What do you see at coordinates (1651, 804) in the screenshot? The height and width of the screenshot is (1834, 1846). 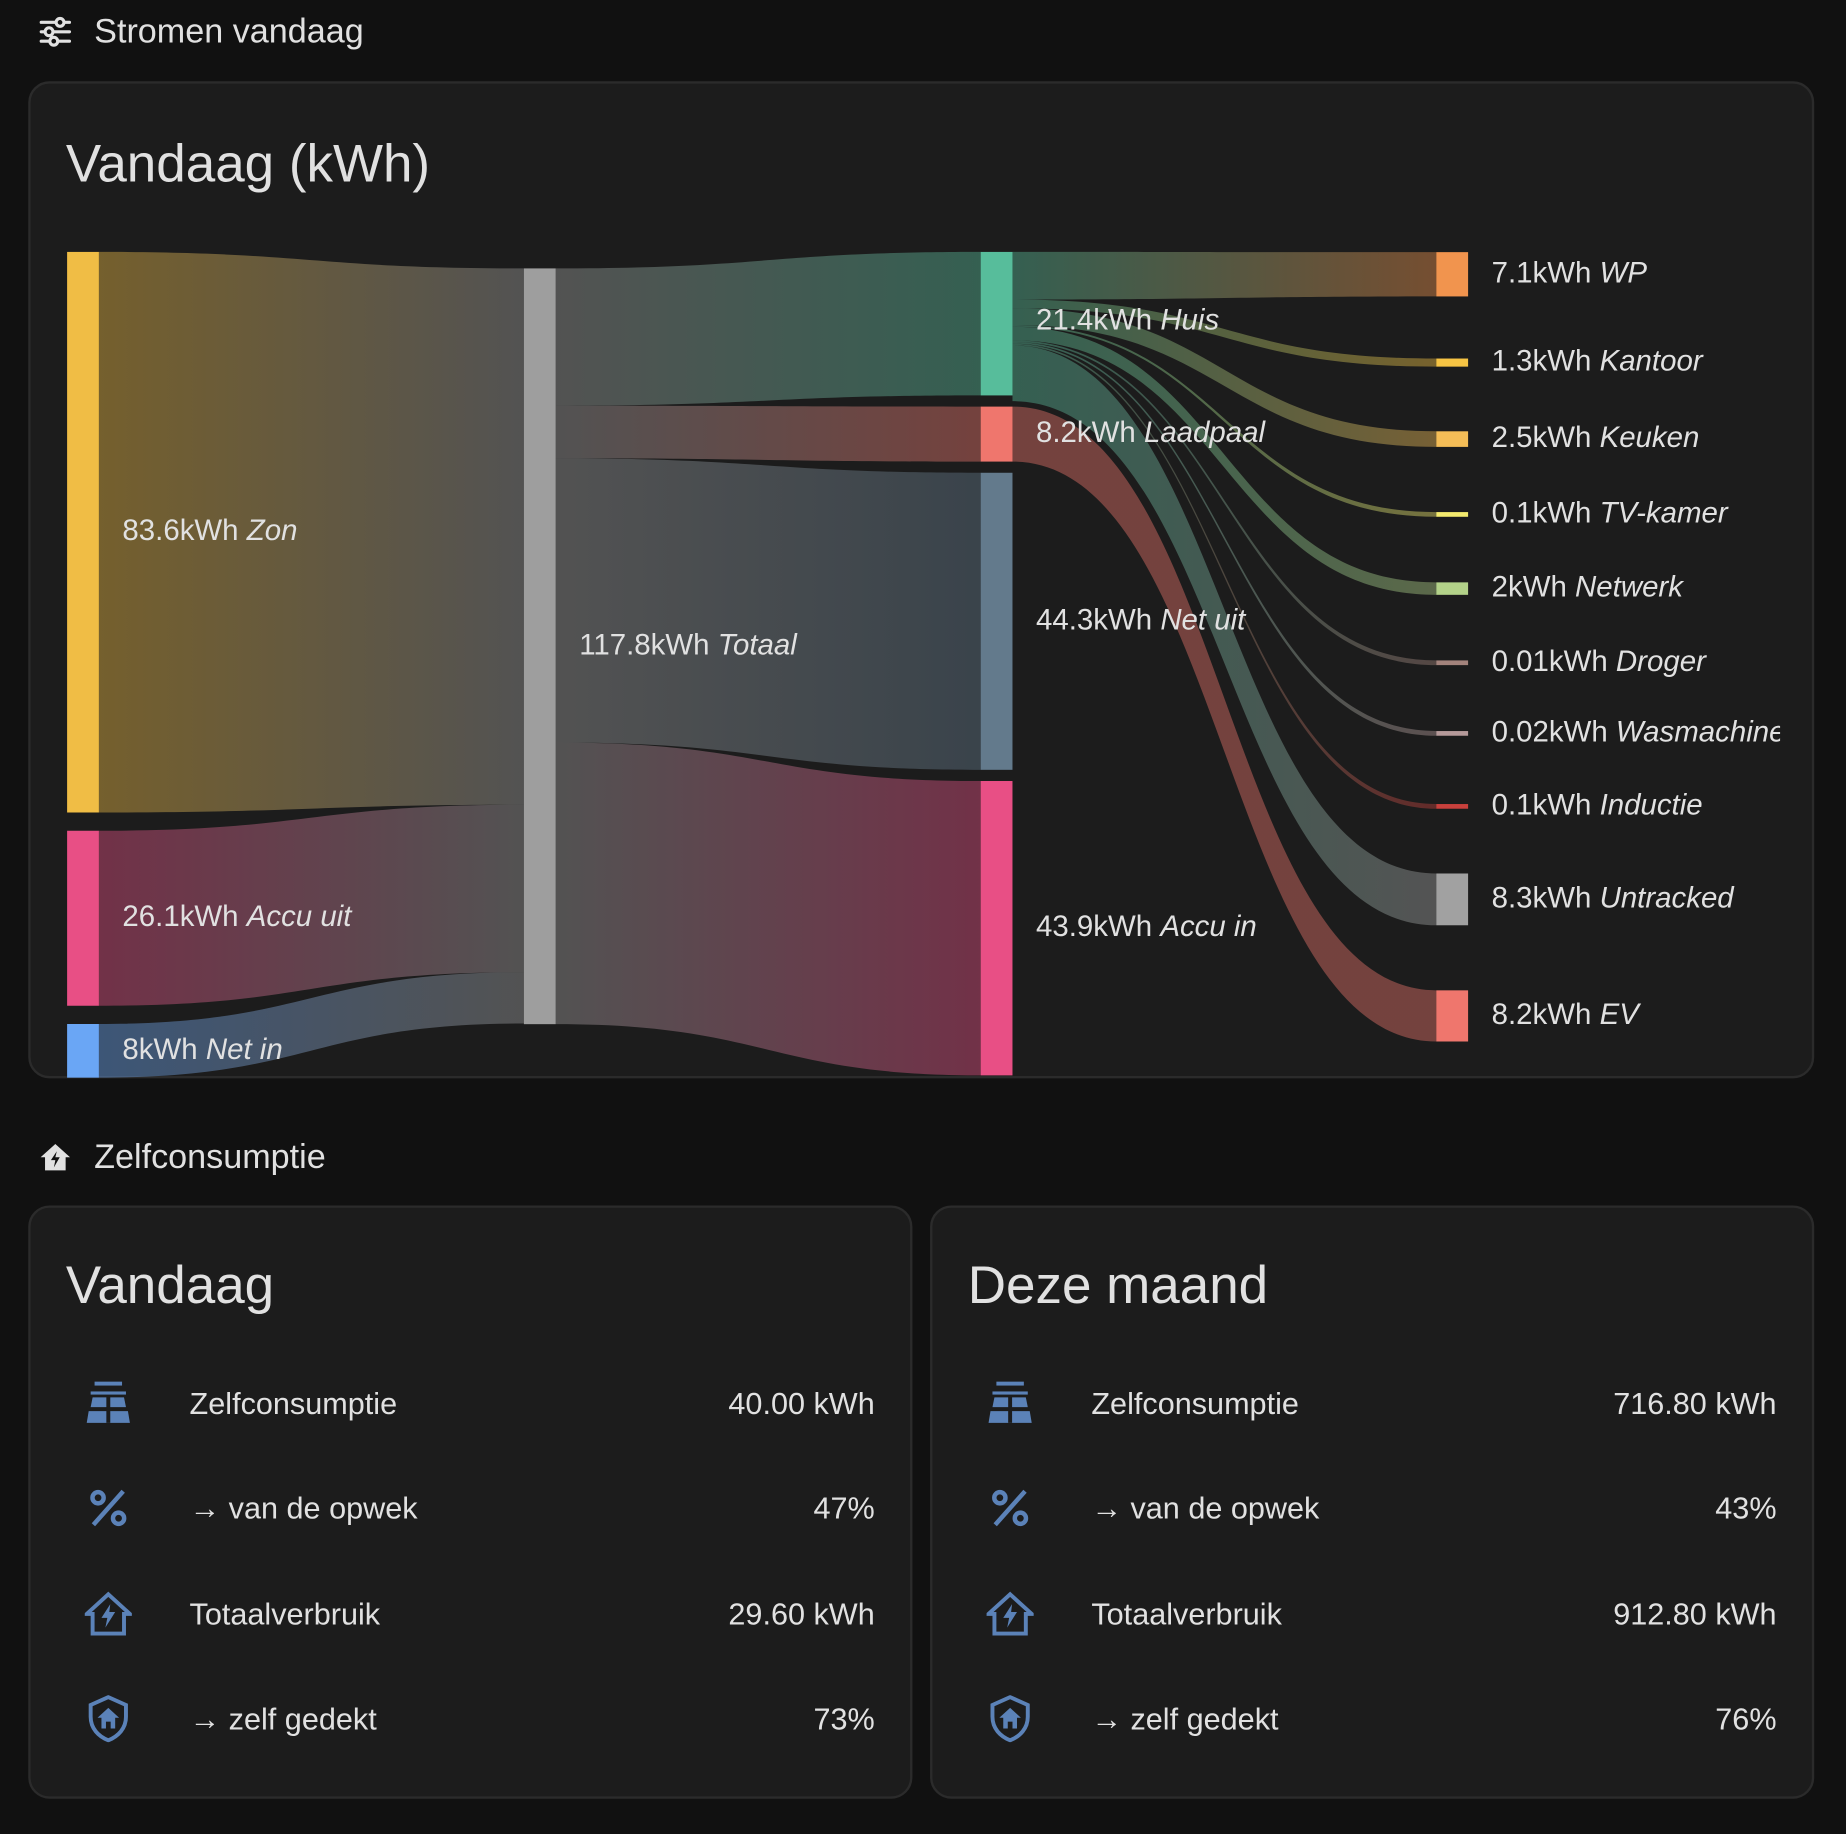 I see `node-label: Inductie` at bounding box center [1651, 804].